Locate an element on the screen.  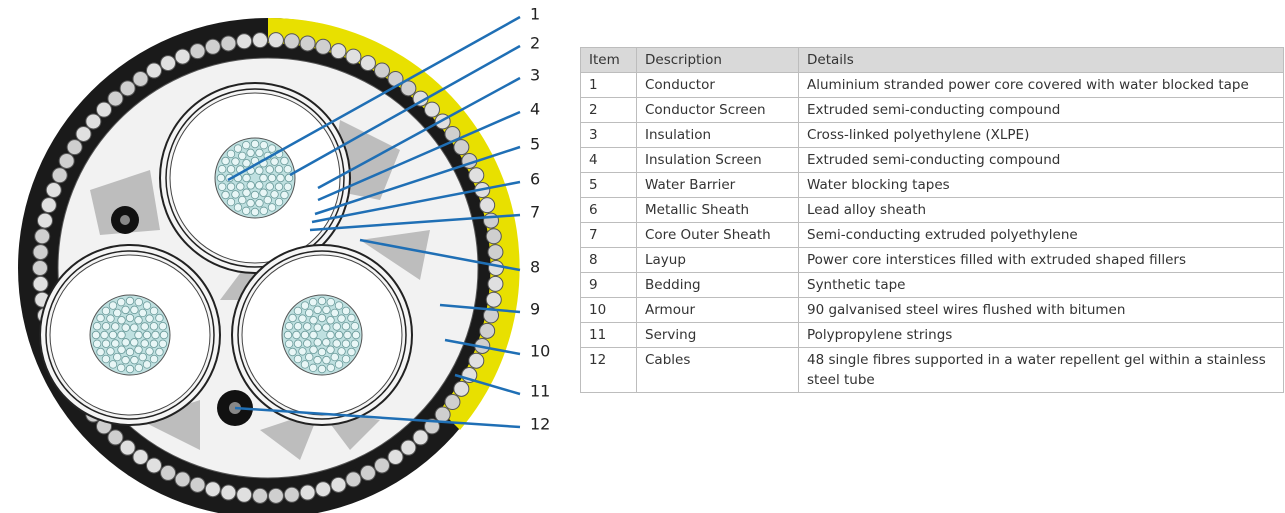
table-cell: Metallic Sheath is located at coordinates (717, 210).